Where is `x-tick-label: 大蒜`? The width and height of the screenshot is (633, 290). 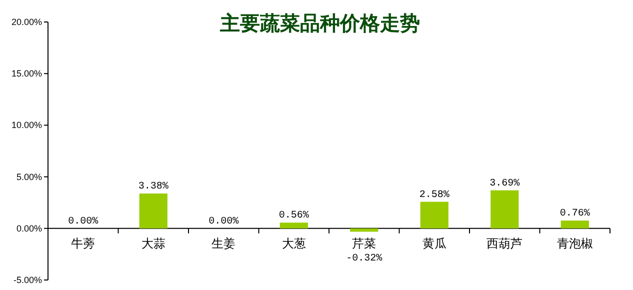
x-tick-label: 大蒜 is located at coordinates (153, 243).